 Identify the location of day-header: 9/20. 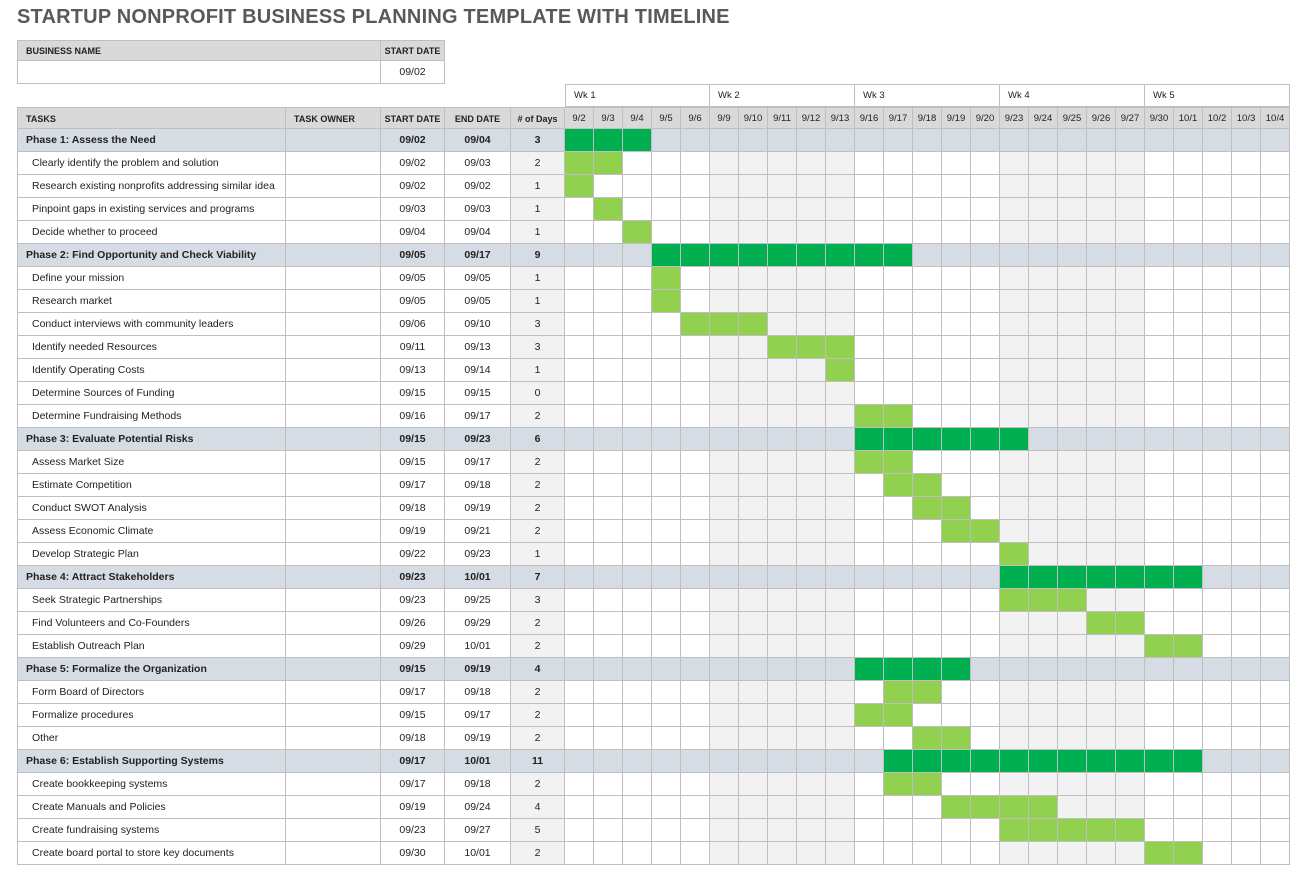
(985, 118).